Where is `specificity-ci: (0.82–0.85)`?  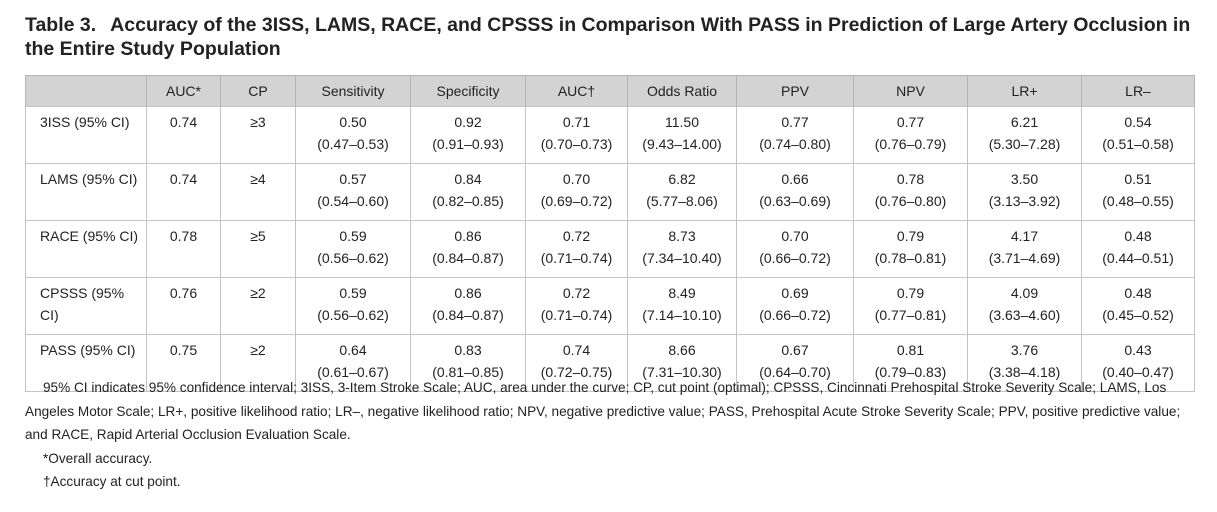
specificity-ci: (0.82–0.85) is located at coordinates (468, 201).